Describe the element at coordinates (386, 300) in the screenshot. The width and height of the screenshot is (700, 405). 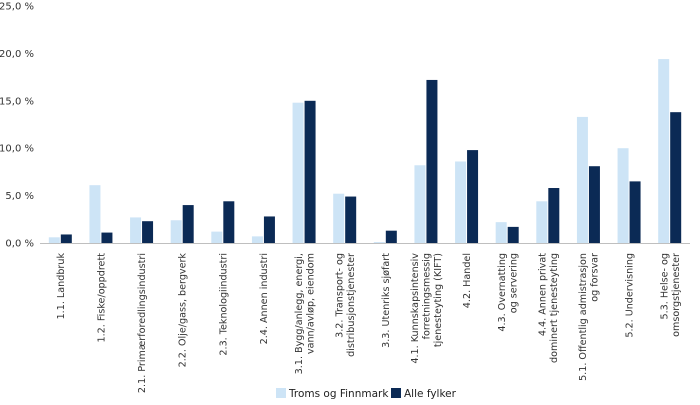
I see `category-label: 3.3. Utenriks sjøfart` at that location.